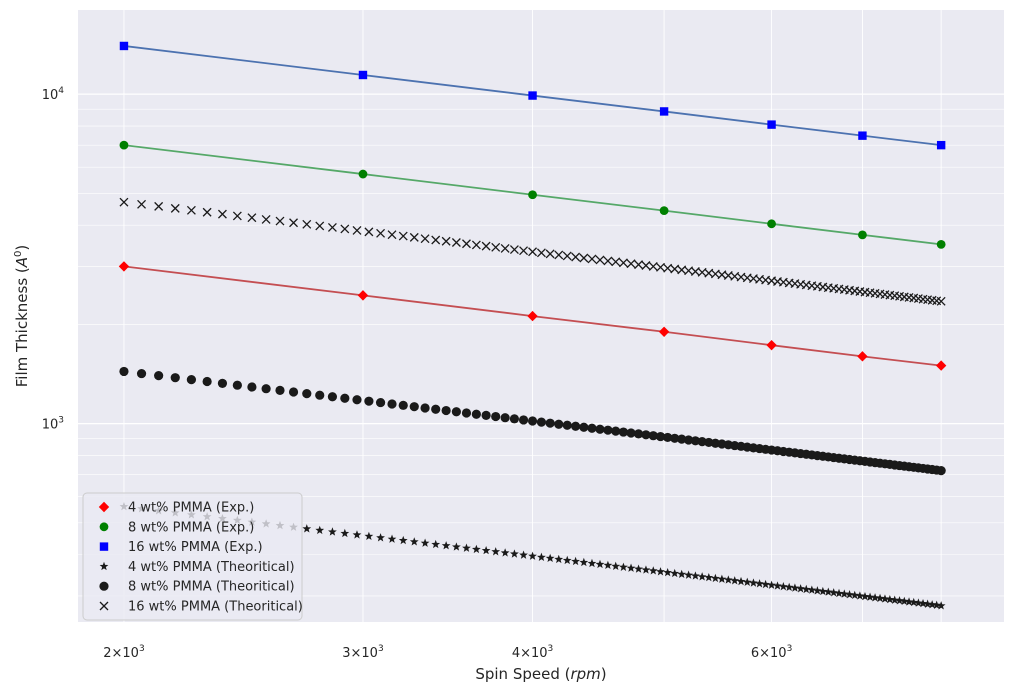 The image size is (1016, 693). I want to click on x-tick-label: 4×103, so click(532, 652).